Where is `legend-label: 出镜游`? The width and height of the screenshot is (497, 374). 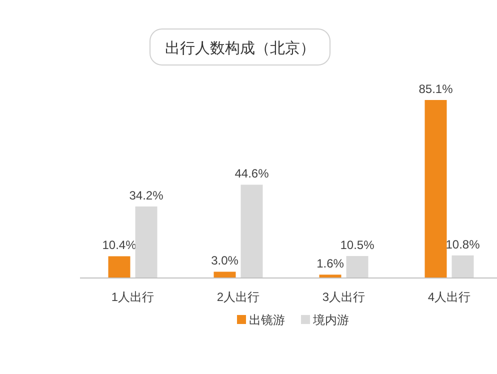
legend-label: 出镜游 is located at coordinates (267, 320).